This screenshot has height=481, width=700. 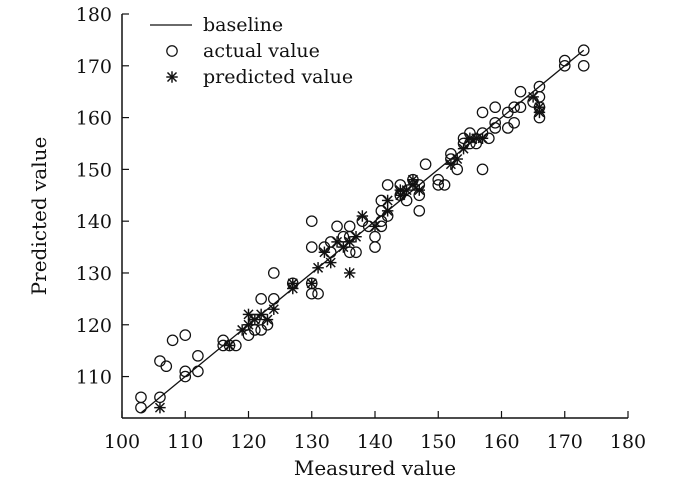 What do you see at coordinates (94, 67) in the screenshot?
I see `y-tick-label-170: 170` at bounding box center [94, 67].